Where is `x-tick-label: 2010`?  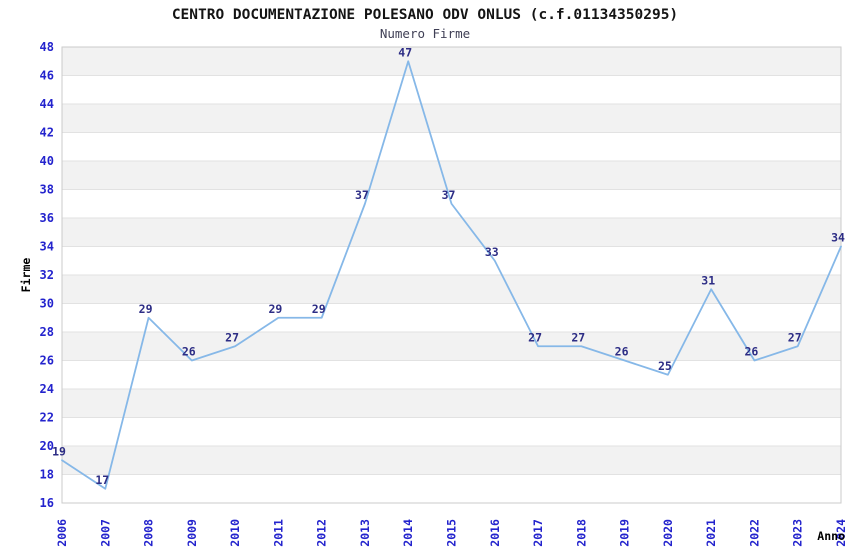
x-tick-label: 2010 is located at coordinates (235, 533).